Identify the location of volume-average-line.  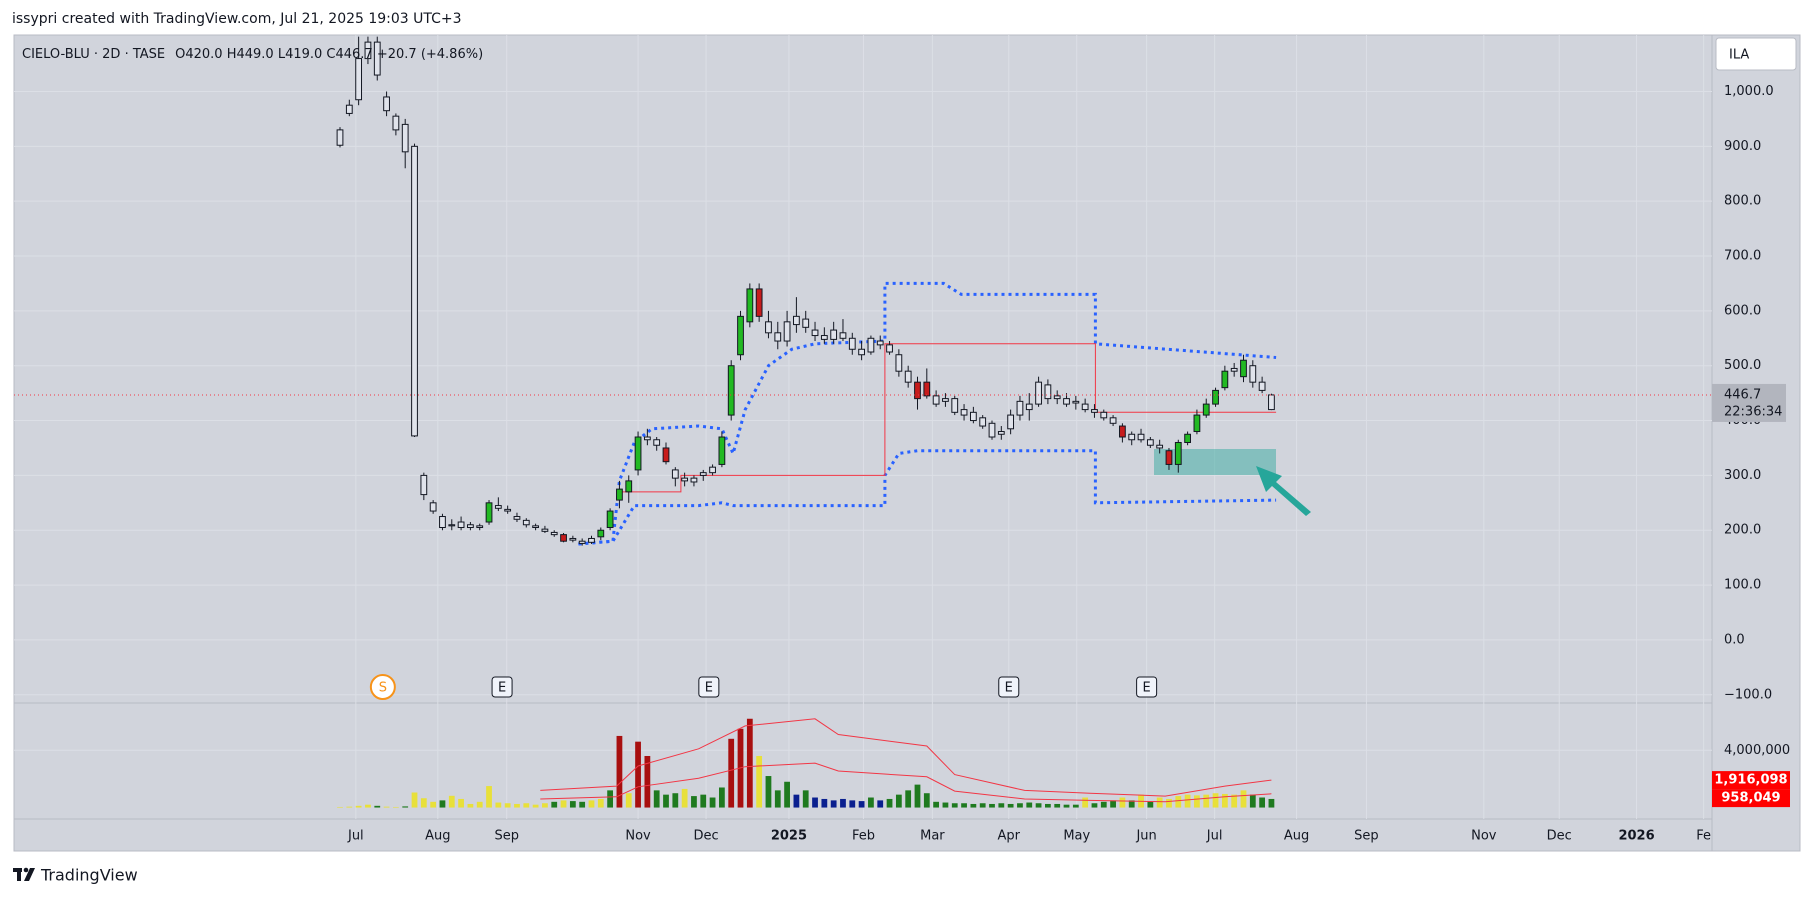
(906, 757).